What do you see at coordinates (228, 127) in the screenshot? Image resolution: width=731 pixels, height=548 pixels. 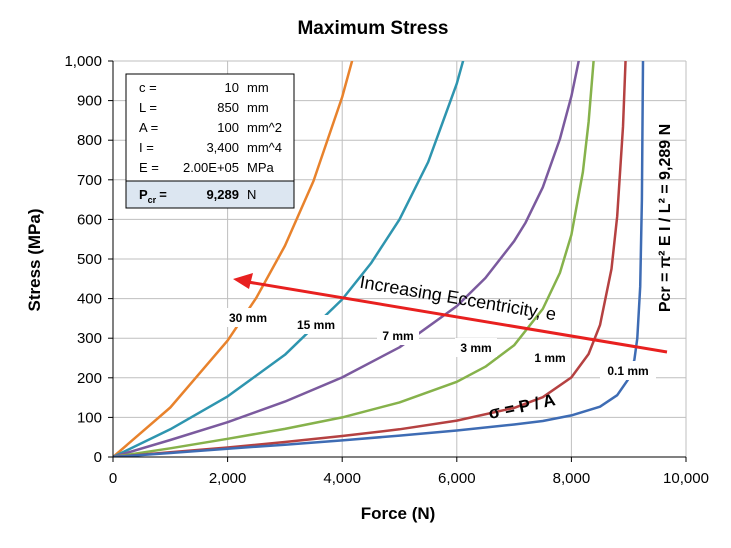 I see `property-value: 100` at bounding box center [228, 127].